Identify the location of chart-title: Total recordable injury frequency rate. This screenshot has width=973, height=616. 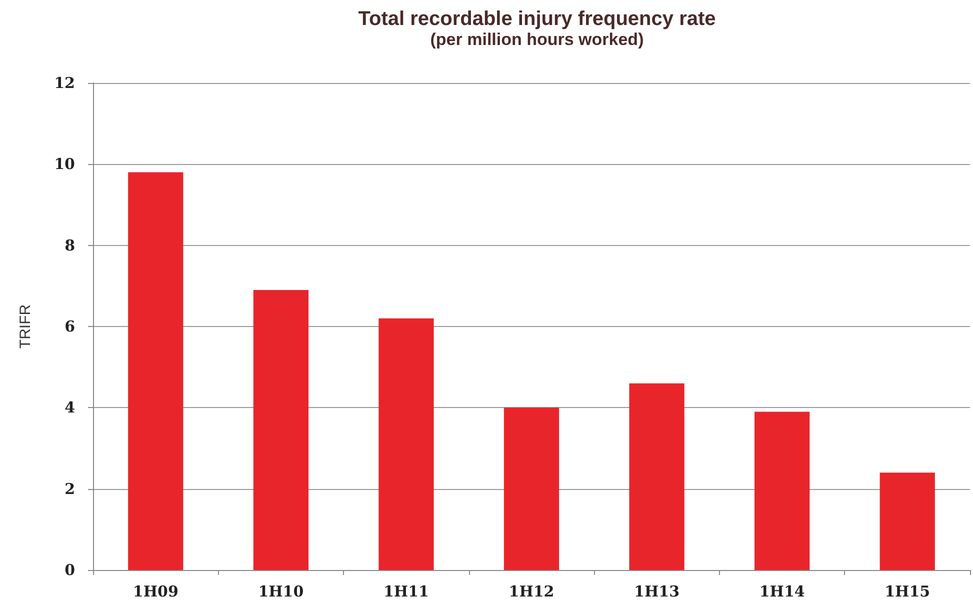
(537, 19).